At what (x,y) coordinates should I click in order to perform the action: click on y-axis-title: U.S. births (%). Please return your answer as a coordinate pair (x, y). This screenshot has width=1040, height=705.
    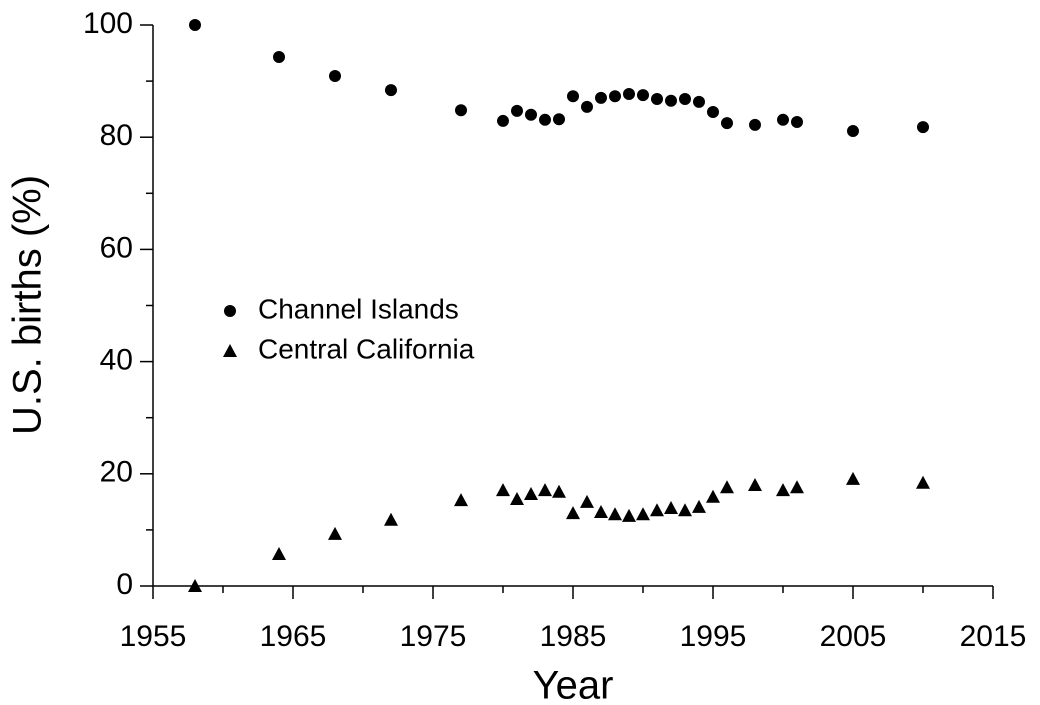
    Looking at the image, I should click on (28, 305).